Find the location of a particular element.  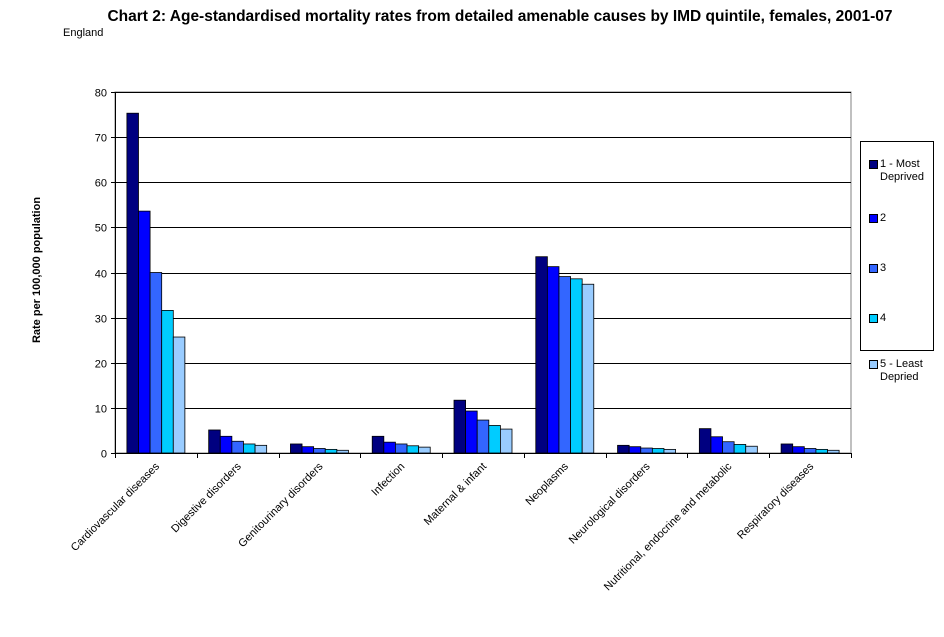

x-tick-label: Genitourinary disorders is located at coordinates (281, 505).